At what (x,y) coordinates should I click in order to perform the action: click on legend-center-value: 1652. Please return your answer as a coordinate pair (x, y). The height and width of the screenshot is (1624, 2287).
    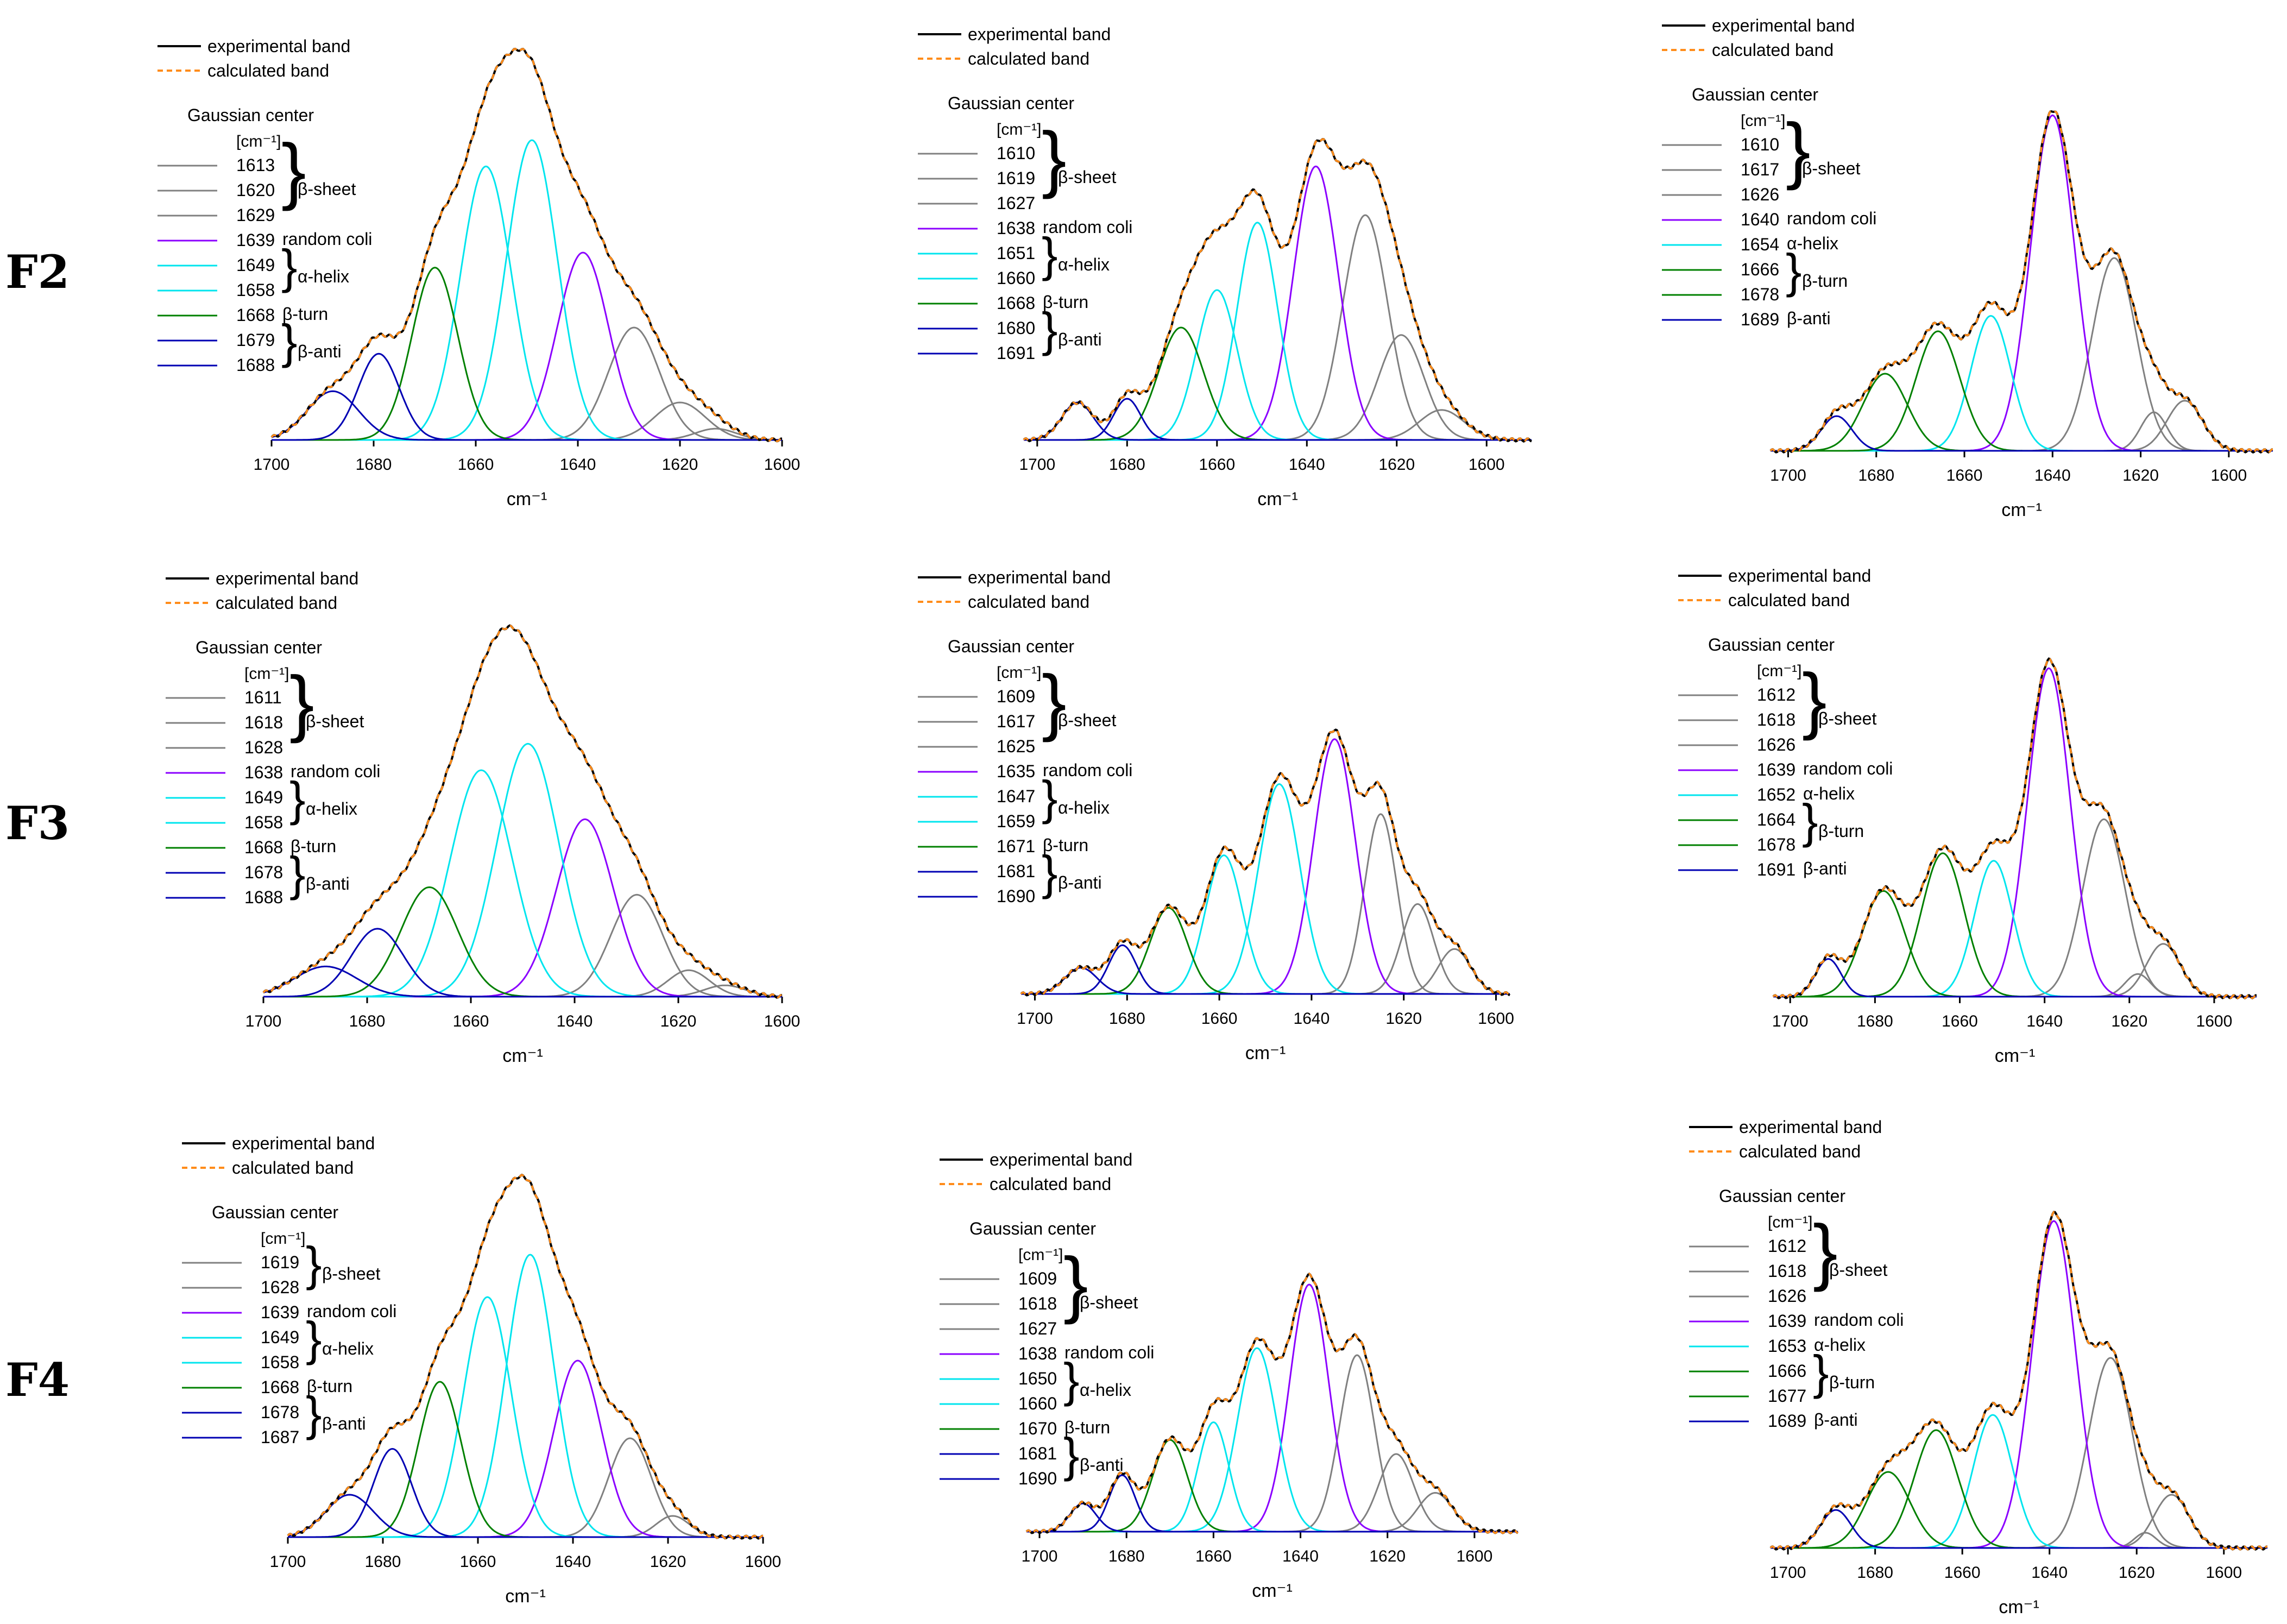
    Looking at the image, I should click on (1776, 794).